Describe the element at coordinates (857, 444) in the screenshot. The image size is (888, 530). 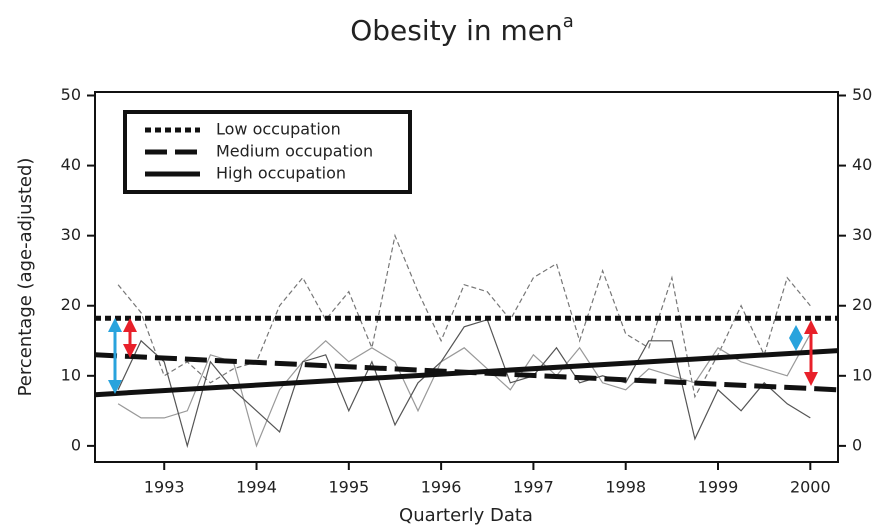
I see `y2-tick-label: 0` at that location.